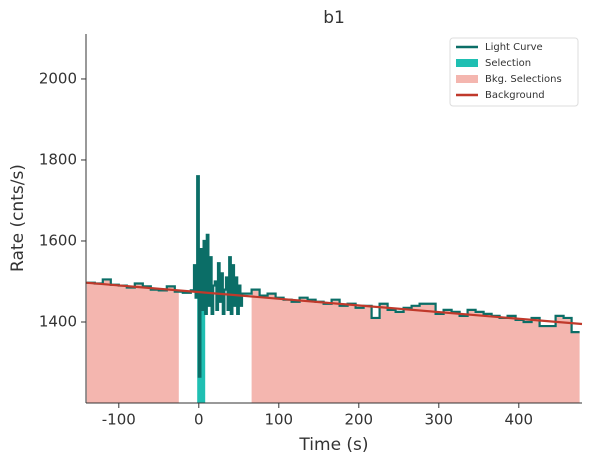 The image size is (592, 465). Describe the element at coordinates (334, 303) in the screenshot. I see `background-line` at that location.